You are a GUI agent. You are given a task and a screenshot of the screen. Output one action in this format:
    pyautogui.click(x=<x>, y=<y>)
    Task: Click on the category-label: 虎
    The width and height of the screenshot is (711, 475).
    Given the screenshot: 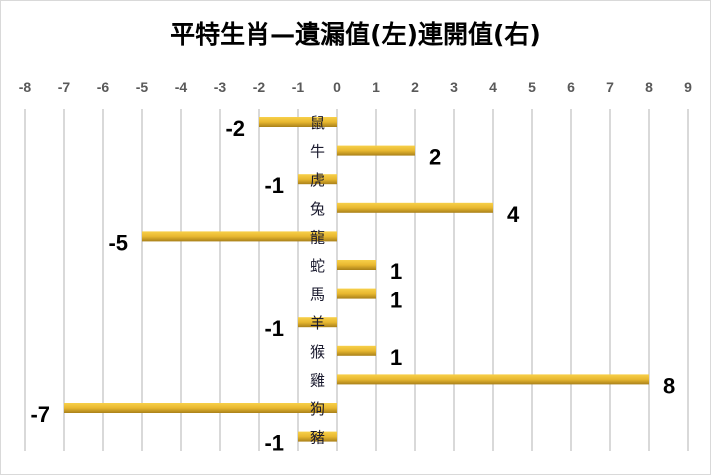 What is the action you would take?
    pyautogui.click(x=317, y=180)
    